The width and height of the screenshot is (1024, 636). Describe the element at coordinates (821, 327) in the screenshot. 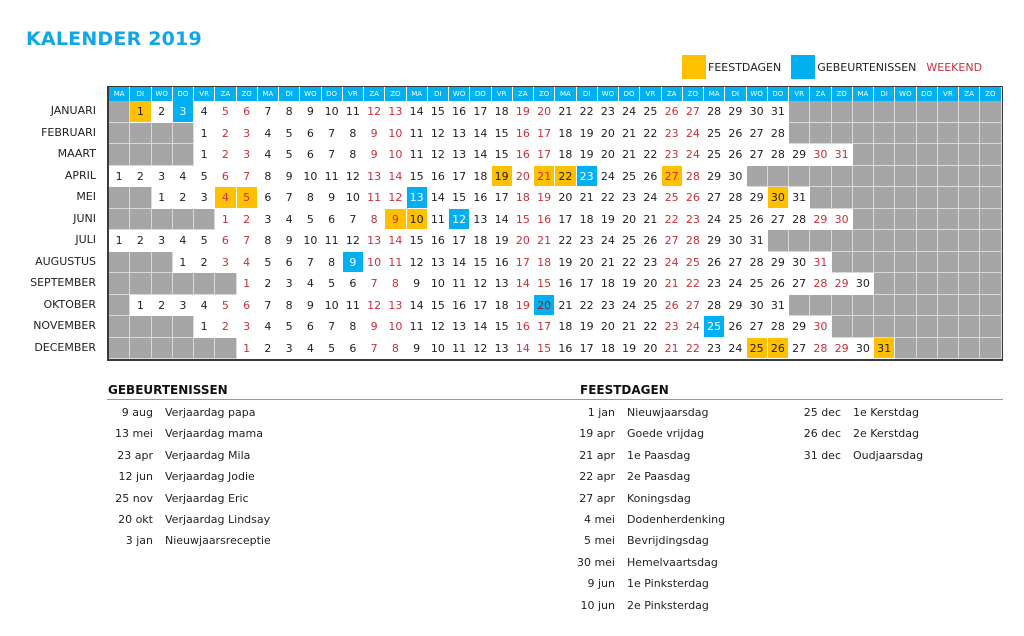

I see `day-cell: 30` at that location.